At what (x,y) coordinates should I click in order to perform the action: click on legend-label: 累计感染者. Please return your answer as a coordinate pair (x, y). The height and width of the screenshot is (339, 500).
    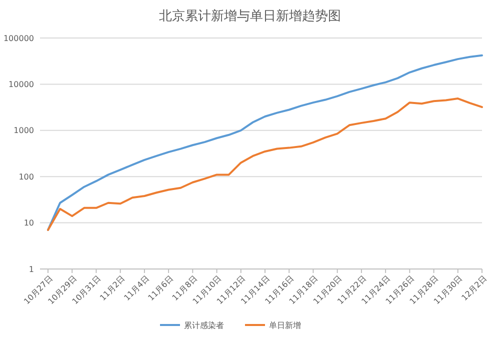
    Looking at the image, I should click on (204, 325).